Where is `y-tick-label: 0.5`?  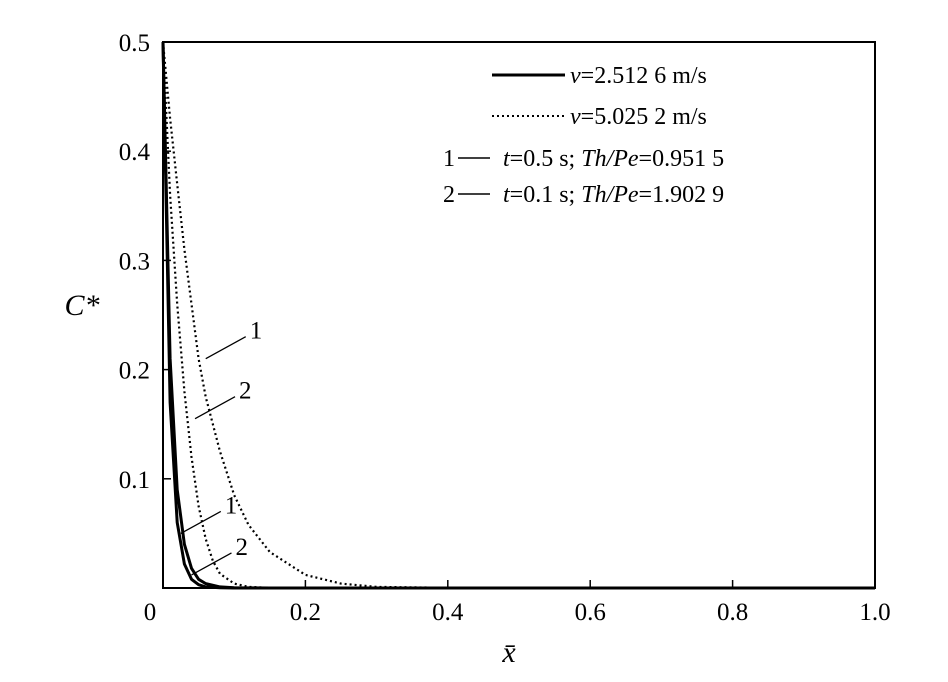 y-tick-label: 0.5 is located at coordinates (134, 43).